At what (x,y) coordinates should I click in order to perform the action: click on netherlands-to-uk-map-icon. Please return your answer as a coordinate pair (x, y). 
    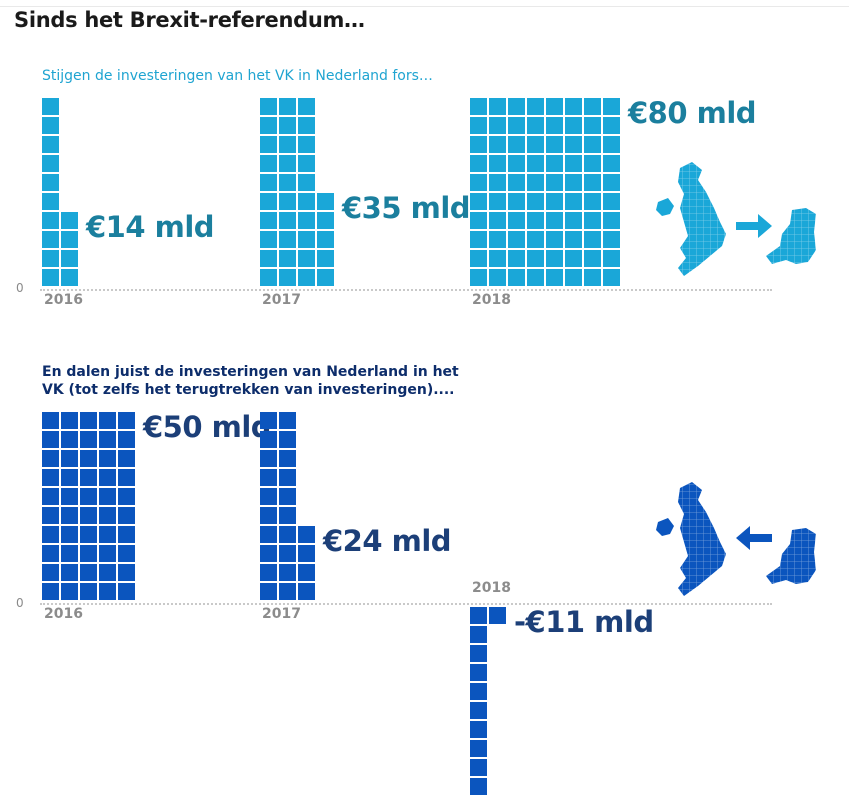
    Looking at the image, I should click on (736, 539).